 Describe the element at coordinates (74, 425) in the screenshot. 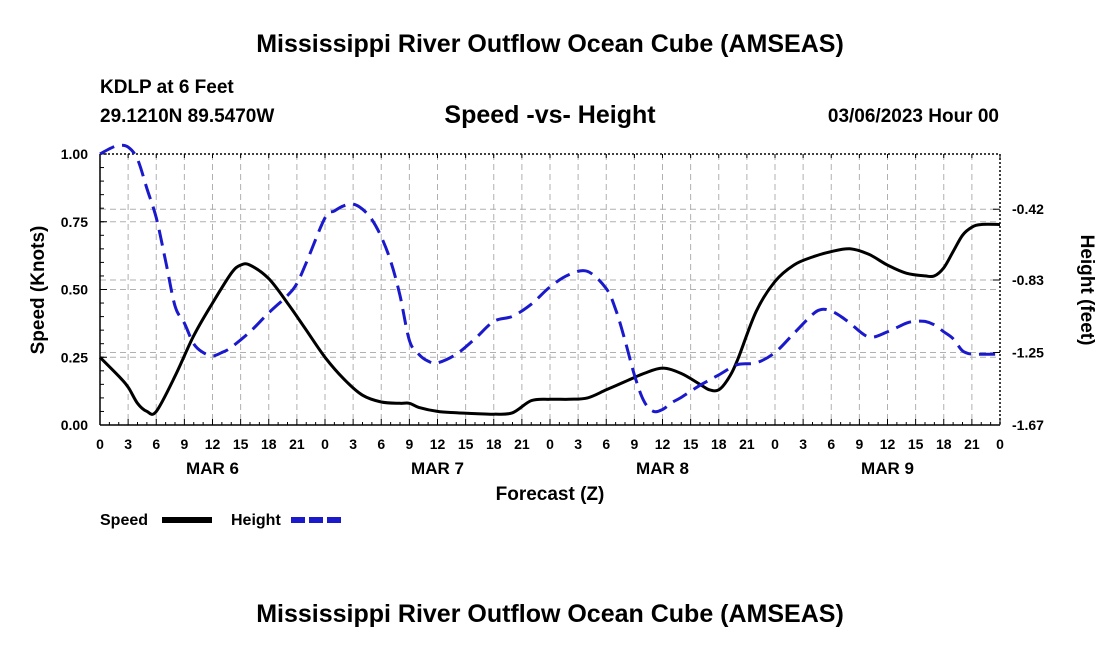

I see `y-tick-label: 0.00` at that location.